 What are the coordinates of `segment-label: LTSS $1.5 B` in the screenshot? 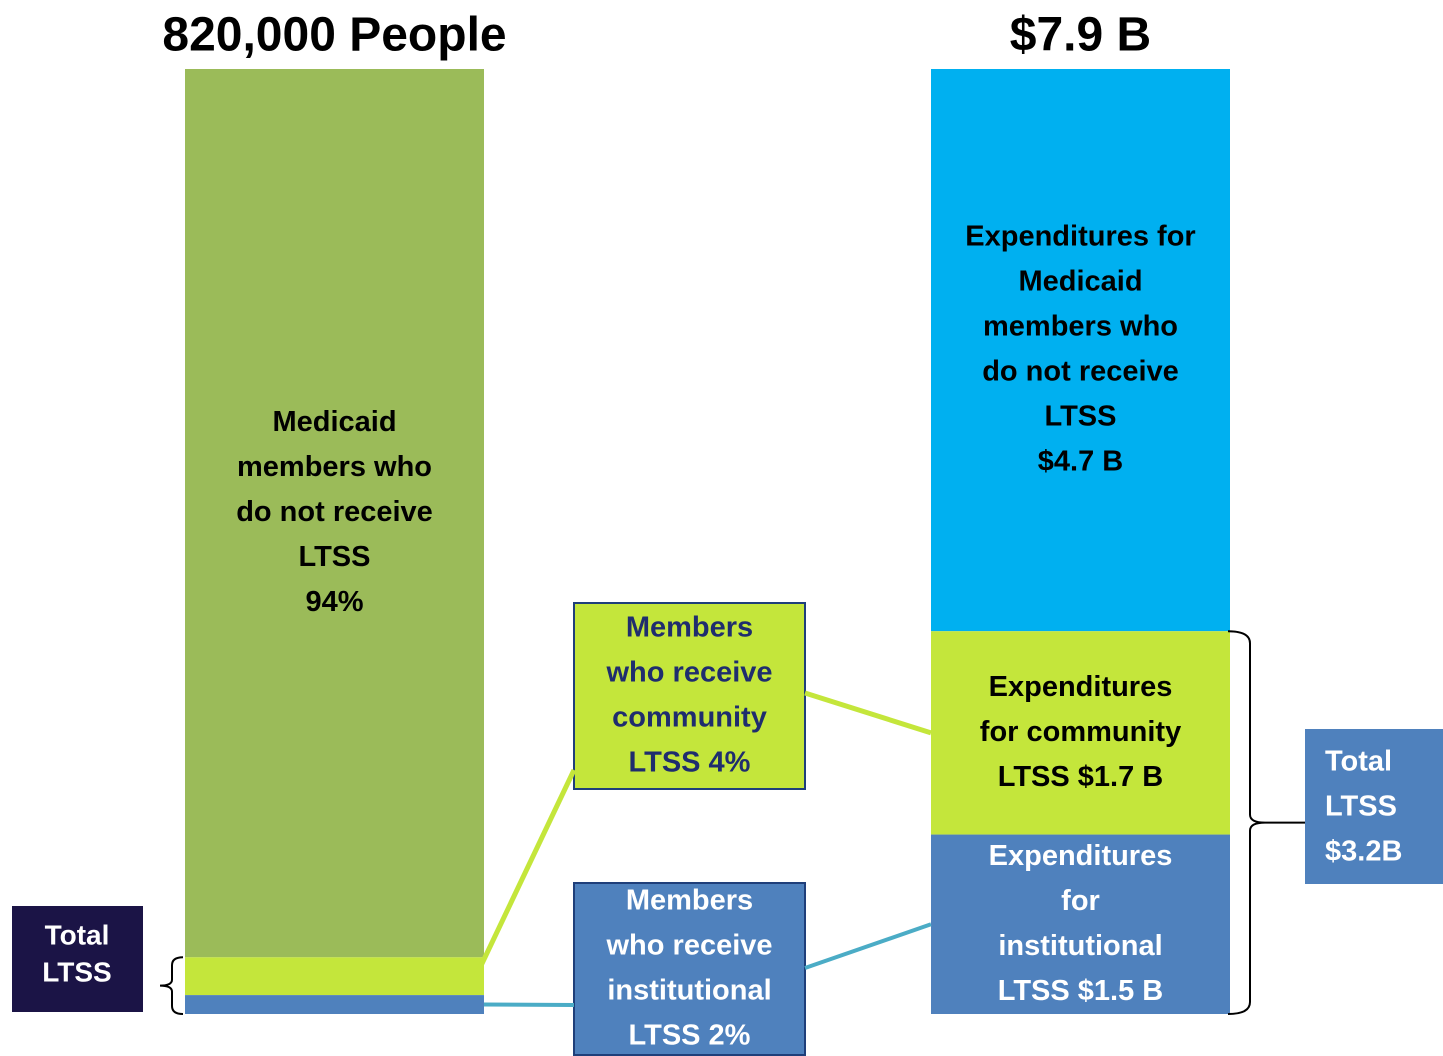 It's located at (1080, 990).